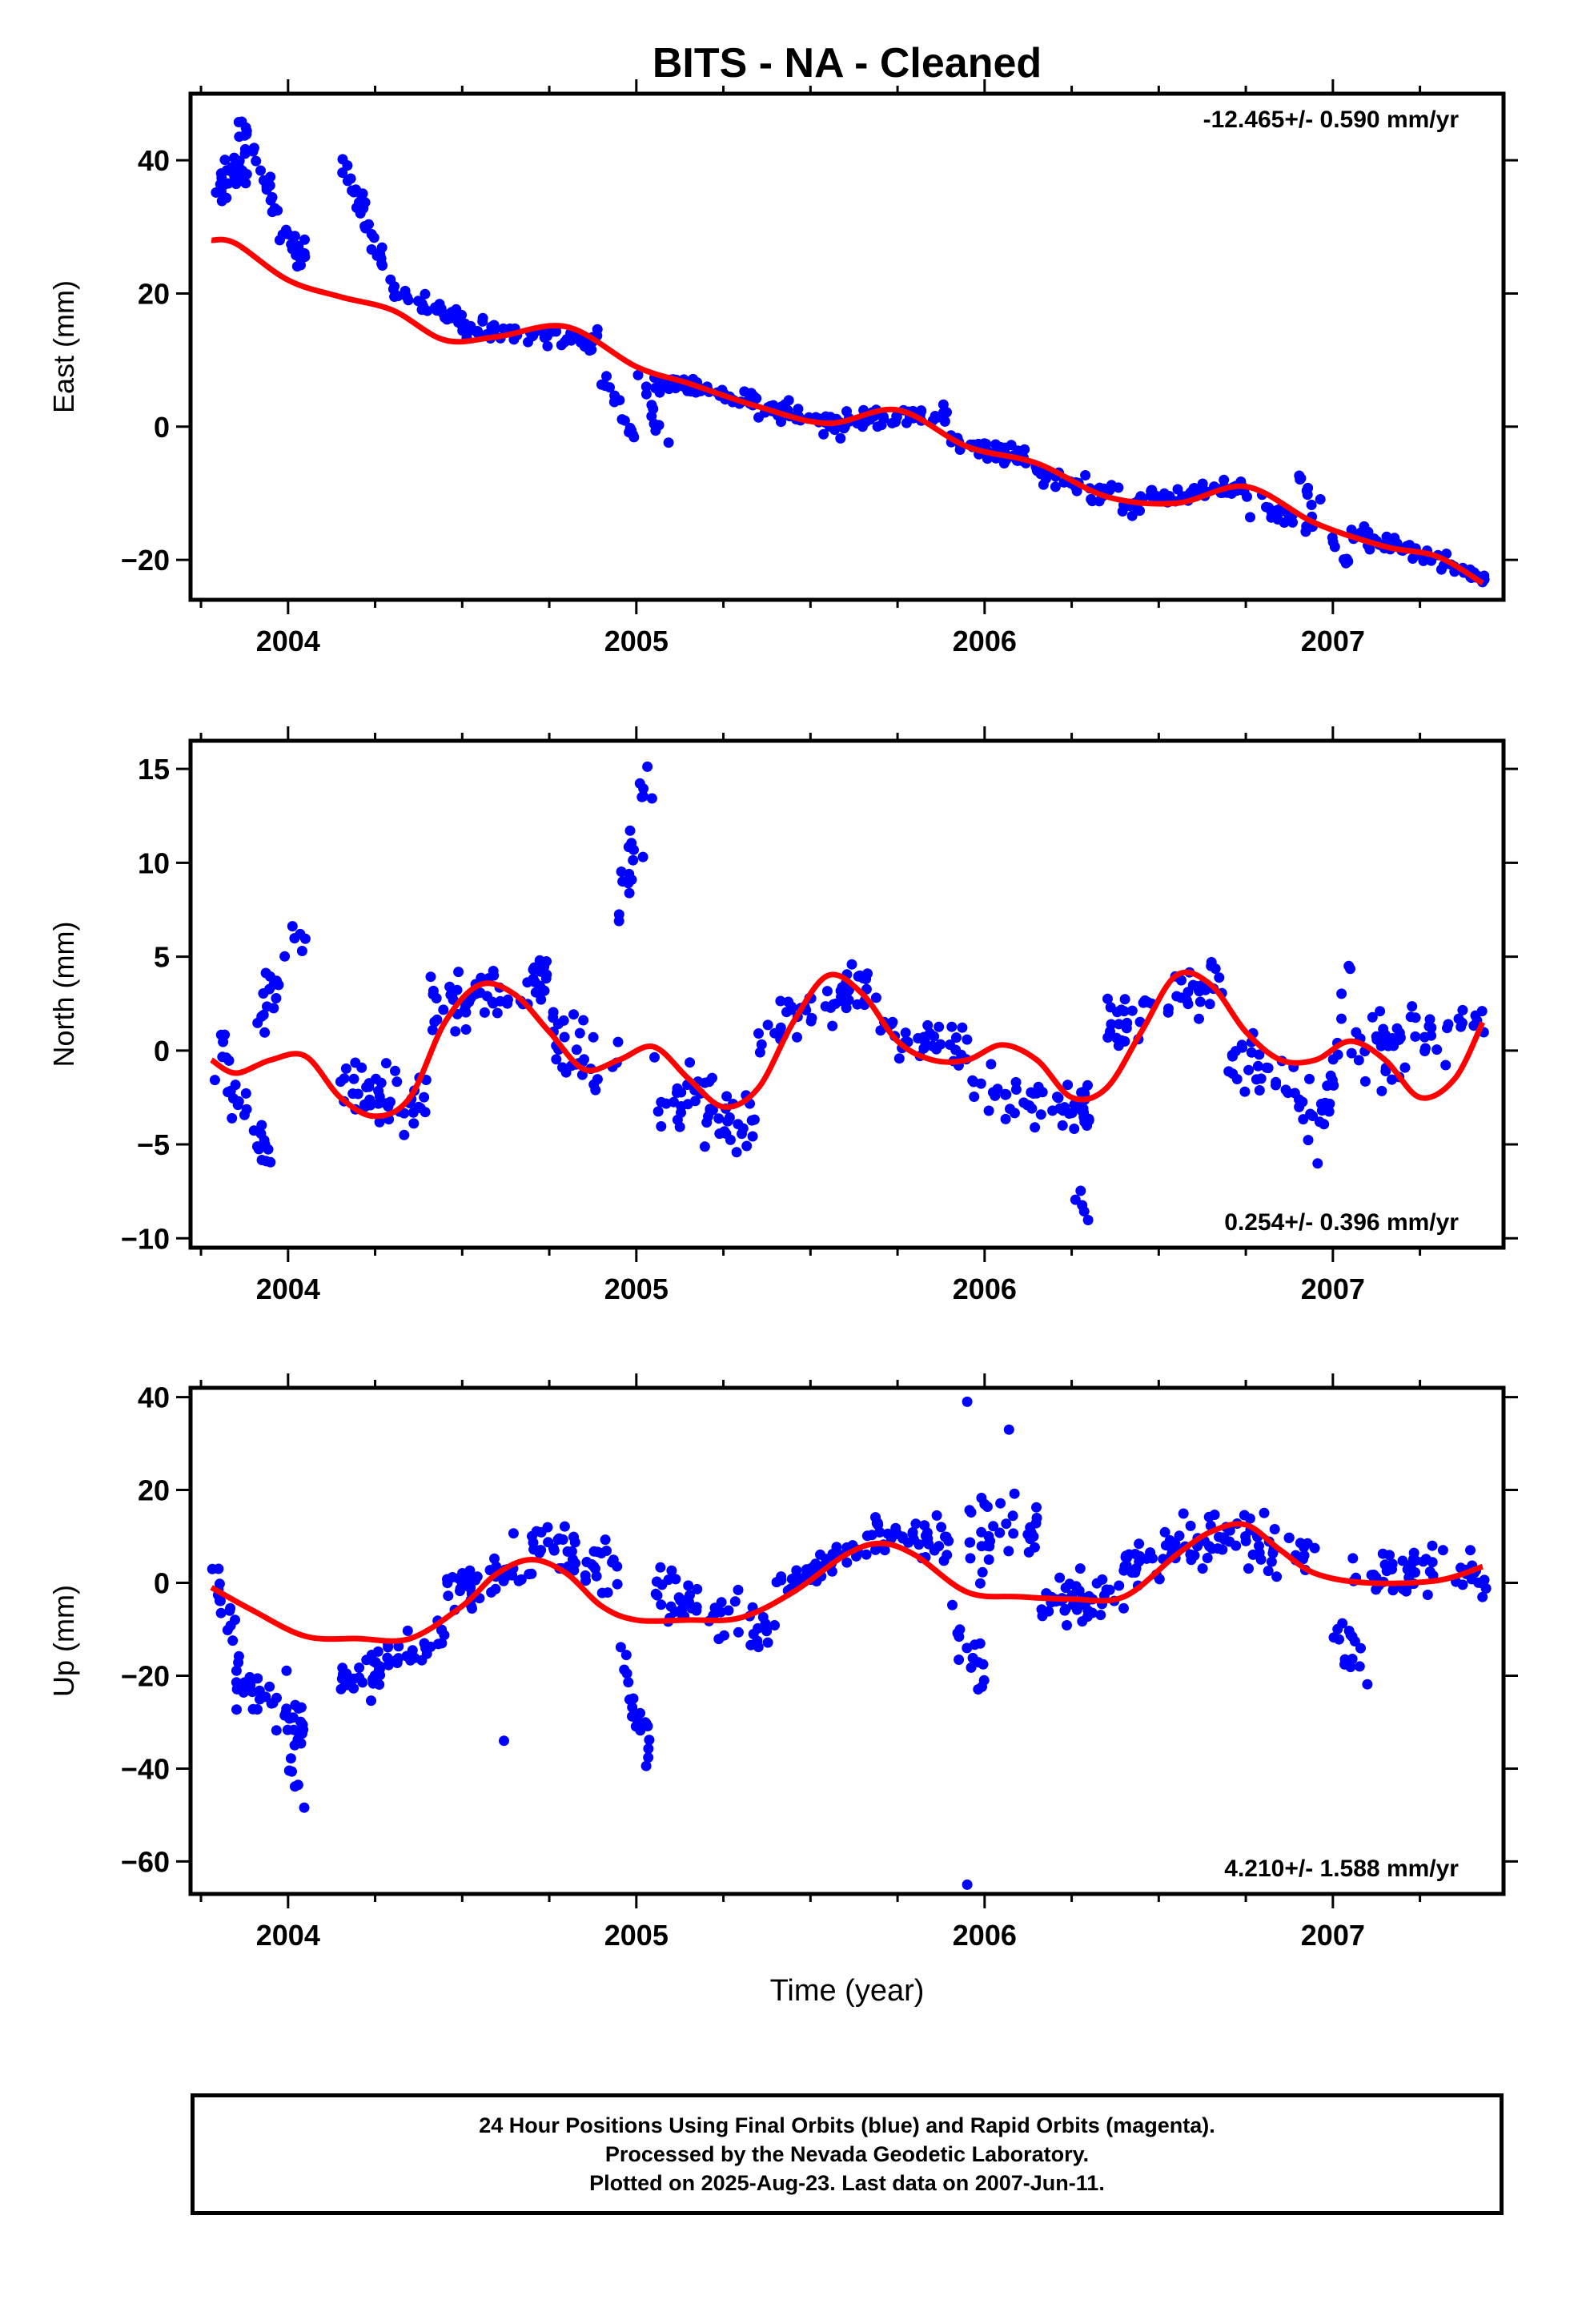 The image size is (1582, 2324). What do you see at coordinates (162, 1583) in the screenshot?
I see `y-tick-label: 0` at bounding box center [162, 1583].